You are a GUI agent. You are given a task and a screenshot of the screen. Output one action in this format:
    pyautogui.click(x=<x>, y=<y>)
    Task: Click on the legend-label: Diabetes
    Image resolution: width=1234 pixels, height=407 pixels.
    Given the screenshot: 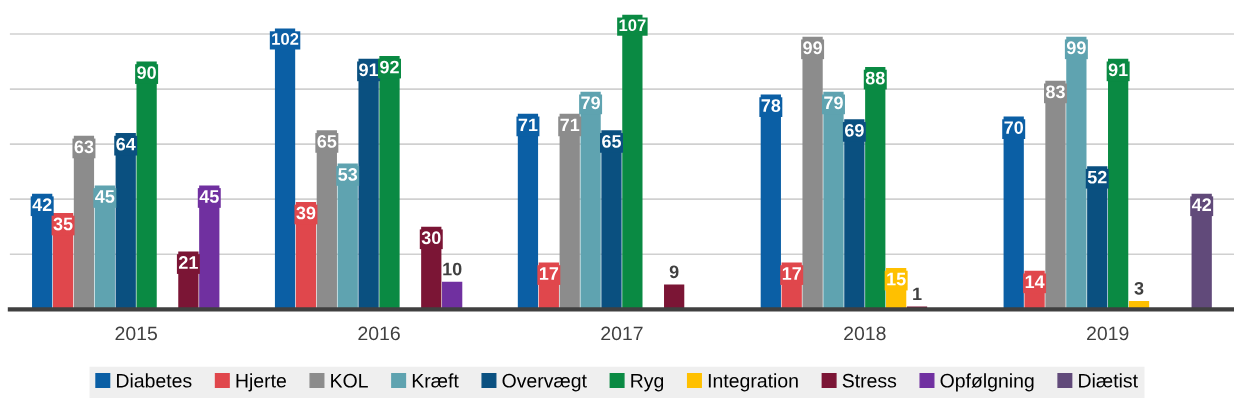 What is the action you would take?
    pyautogui.click(x=154, y=380)
    